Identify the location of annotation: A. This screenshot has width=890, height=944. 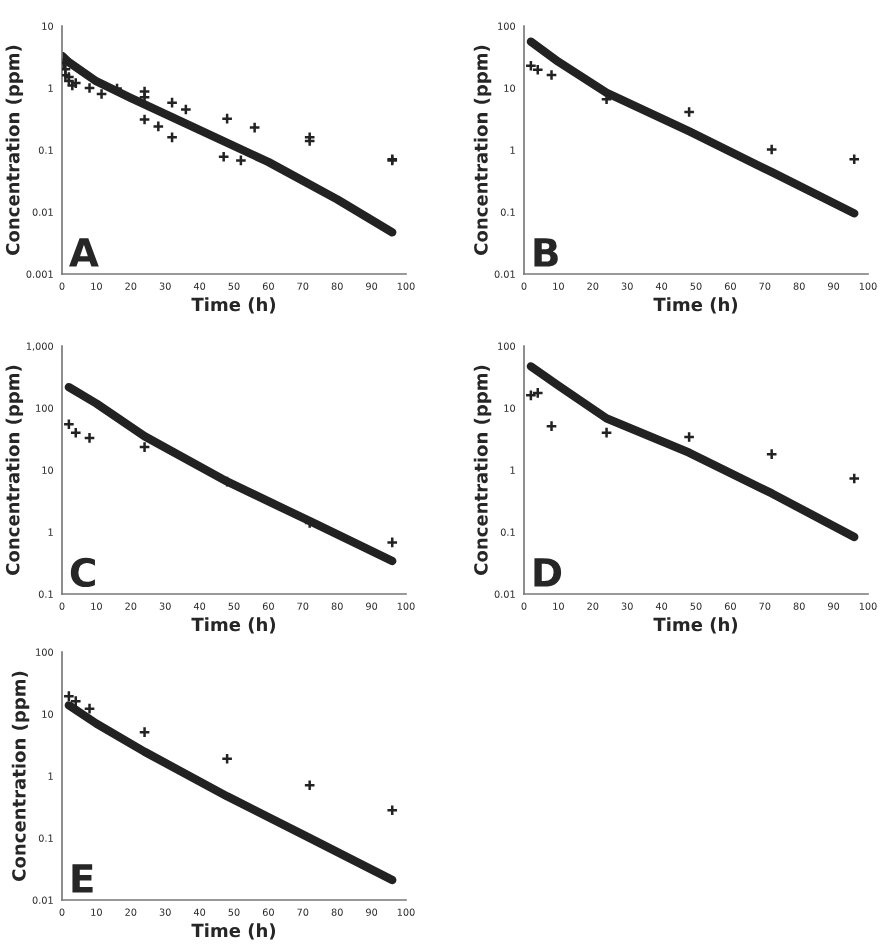
(84, 252).